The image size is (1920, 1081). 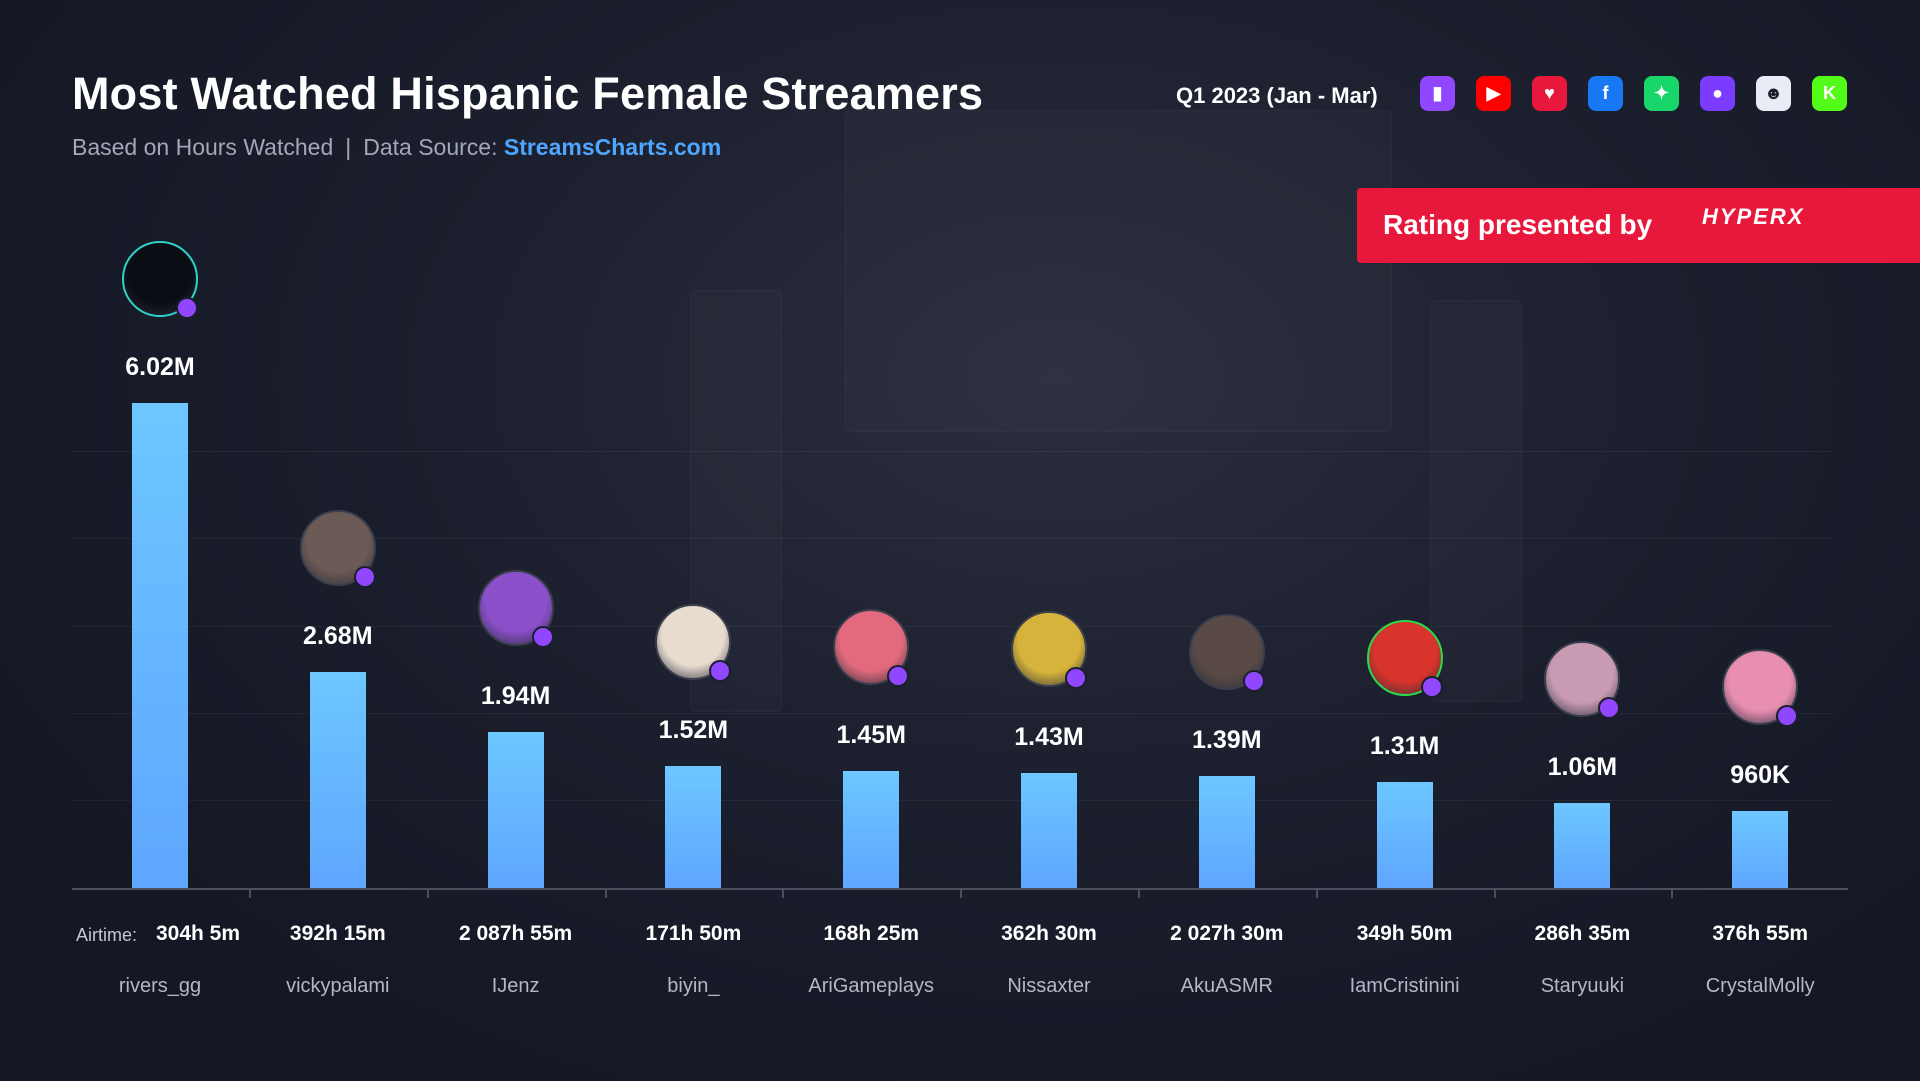 I want to click on airtime-value: 376h 55m, so click(x=1760, y=933).